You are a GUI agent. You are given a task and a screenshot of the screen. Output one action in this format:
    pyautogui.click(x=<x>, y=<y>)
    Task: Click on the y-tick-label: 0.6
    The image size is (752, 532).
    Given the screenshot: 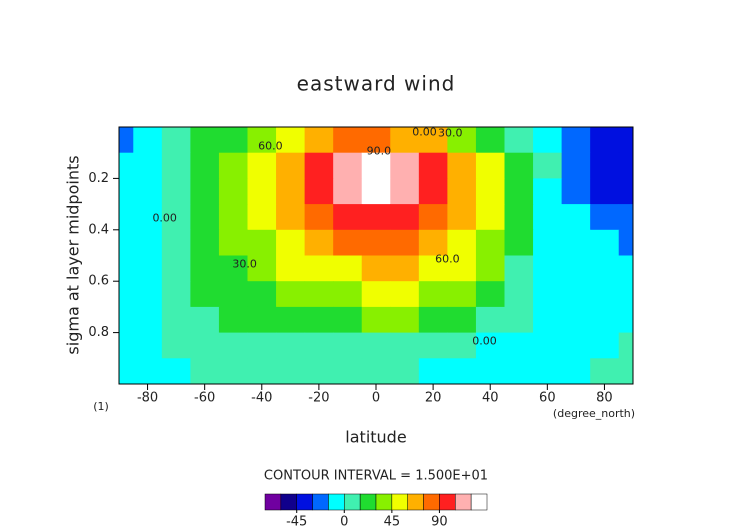 What is the action you would take?
    pyautogui.click(x=98, y=281)
    